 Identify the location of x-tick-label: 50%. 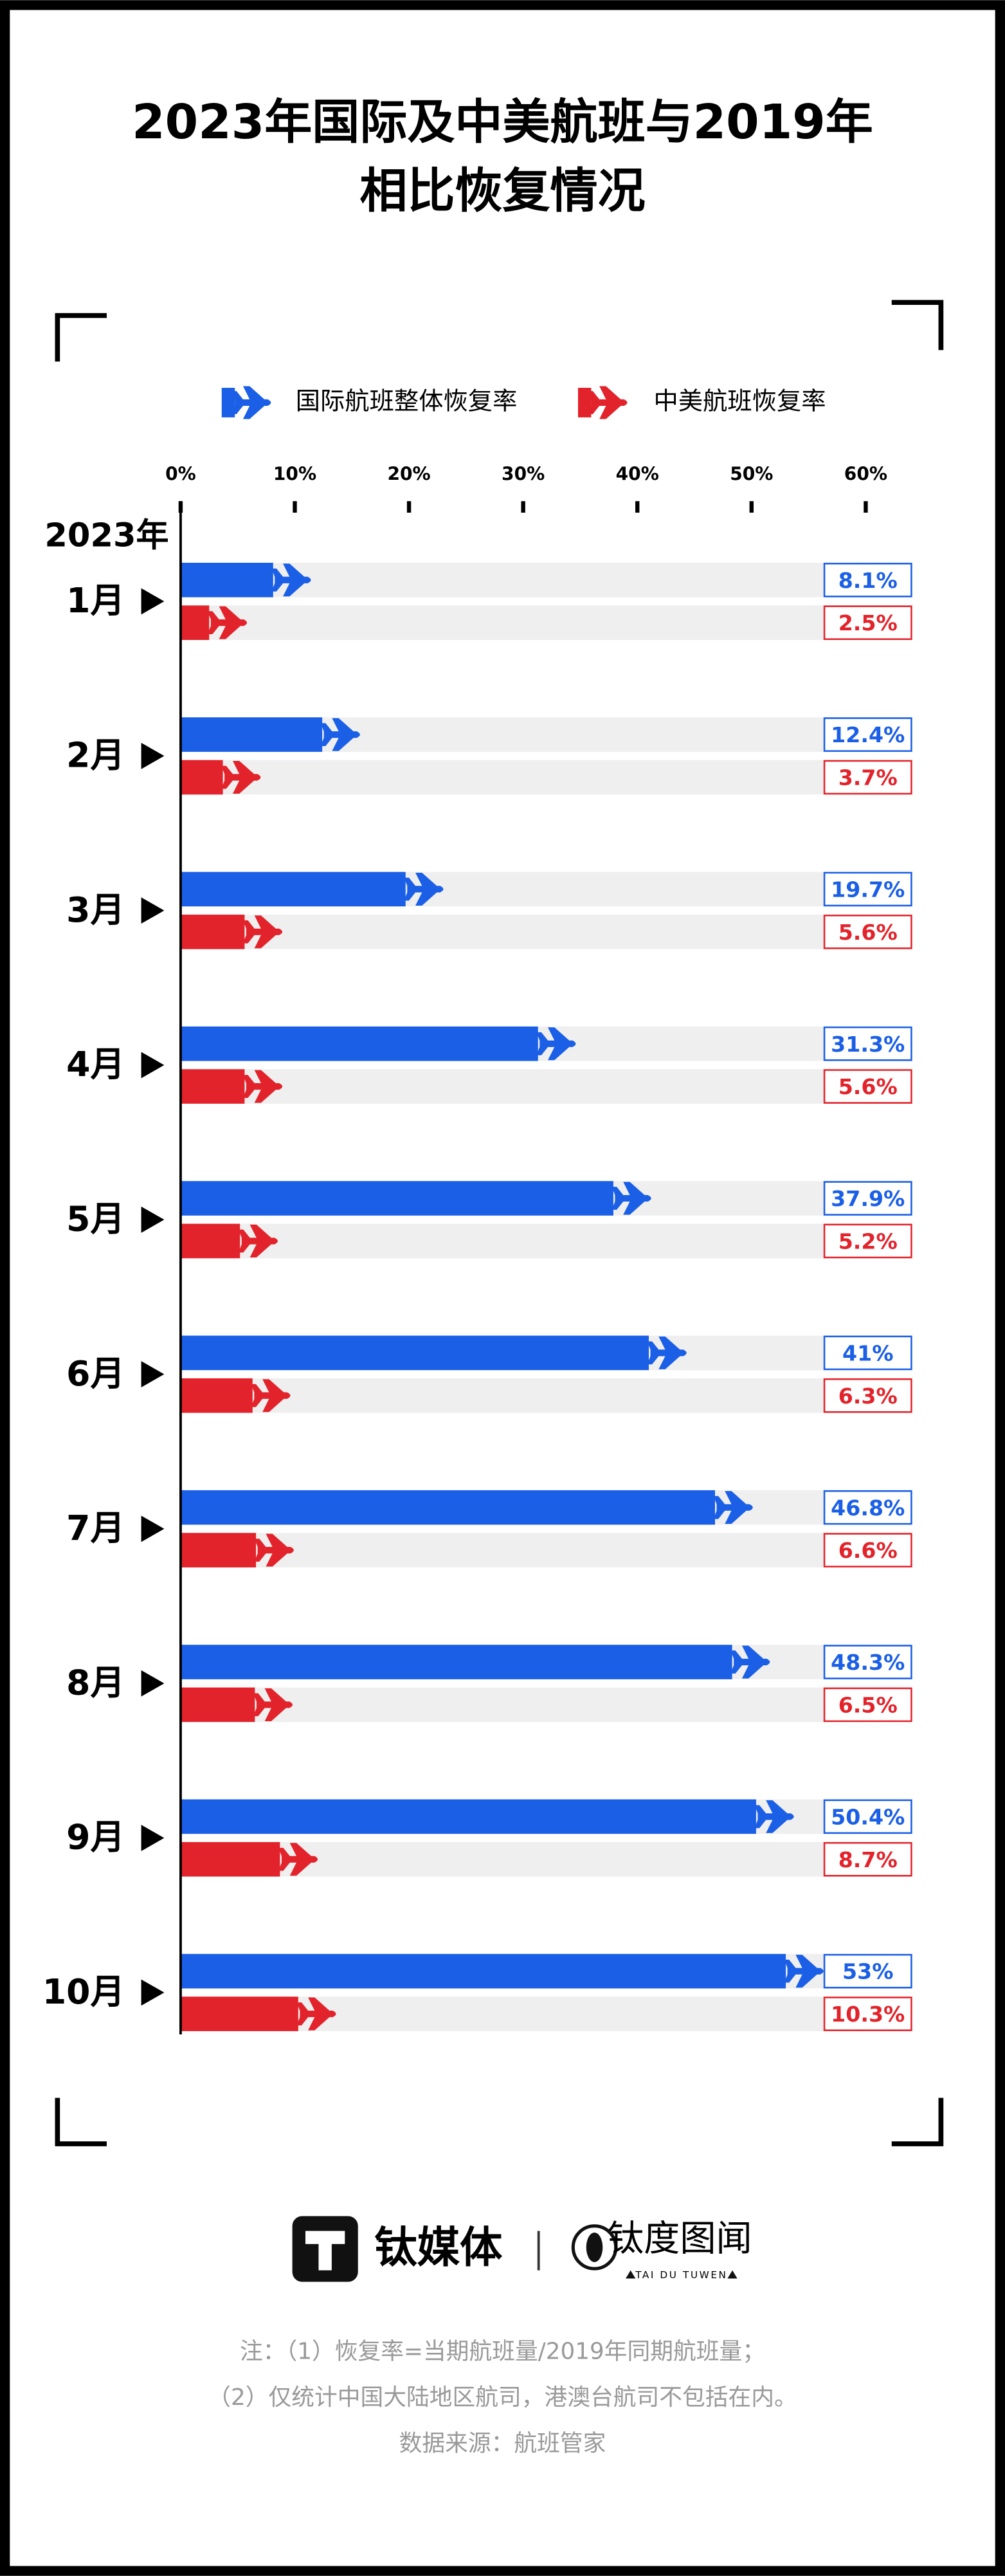
(751, 473).